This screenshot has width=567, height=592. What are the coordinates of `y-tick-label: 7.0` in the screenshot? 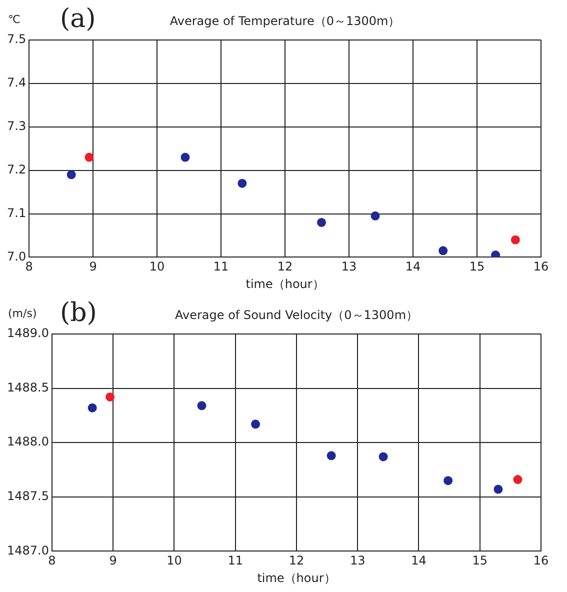 It's located at (16, 256).